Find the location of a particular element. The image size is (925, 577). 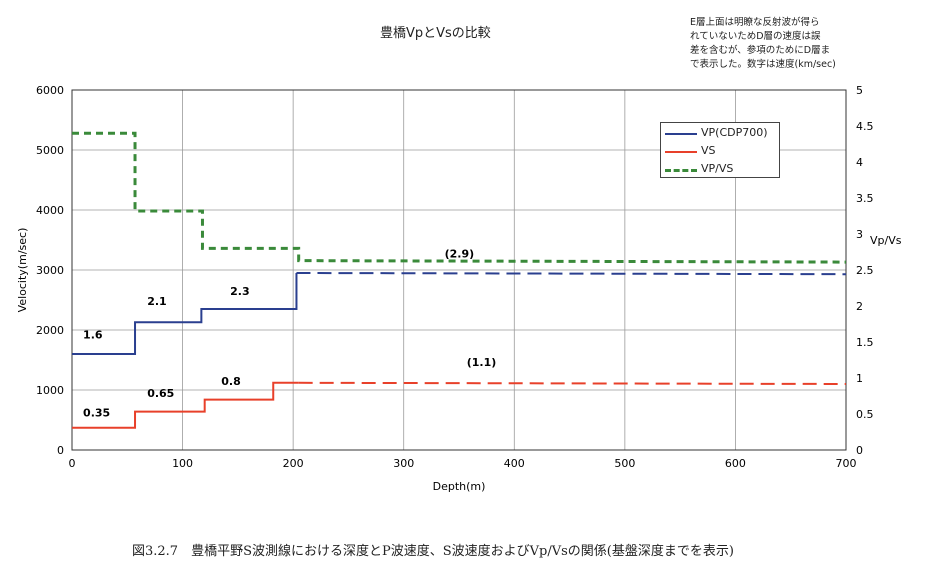

note-line: れていないためD層の速度は誤 is located at coordinates (755, 36).